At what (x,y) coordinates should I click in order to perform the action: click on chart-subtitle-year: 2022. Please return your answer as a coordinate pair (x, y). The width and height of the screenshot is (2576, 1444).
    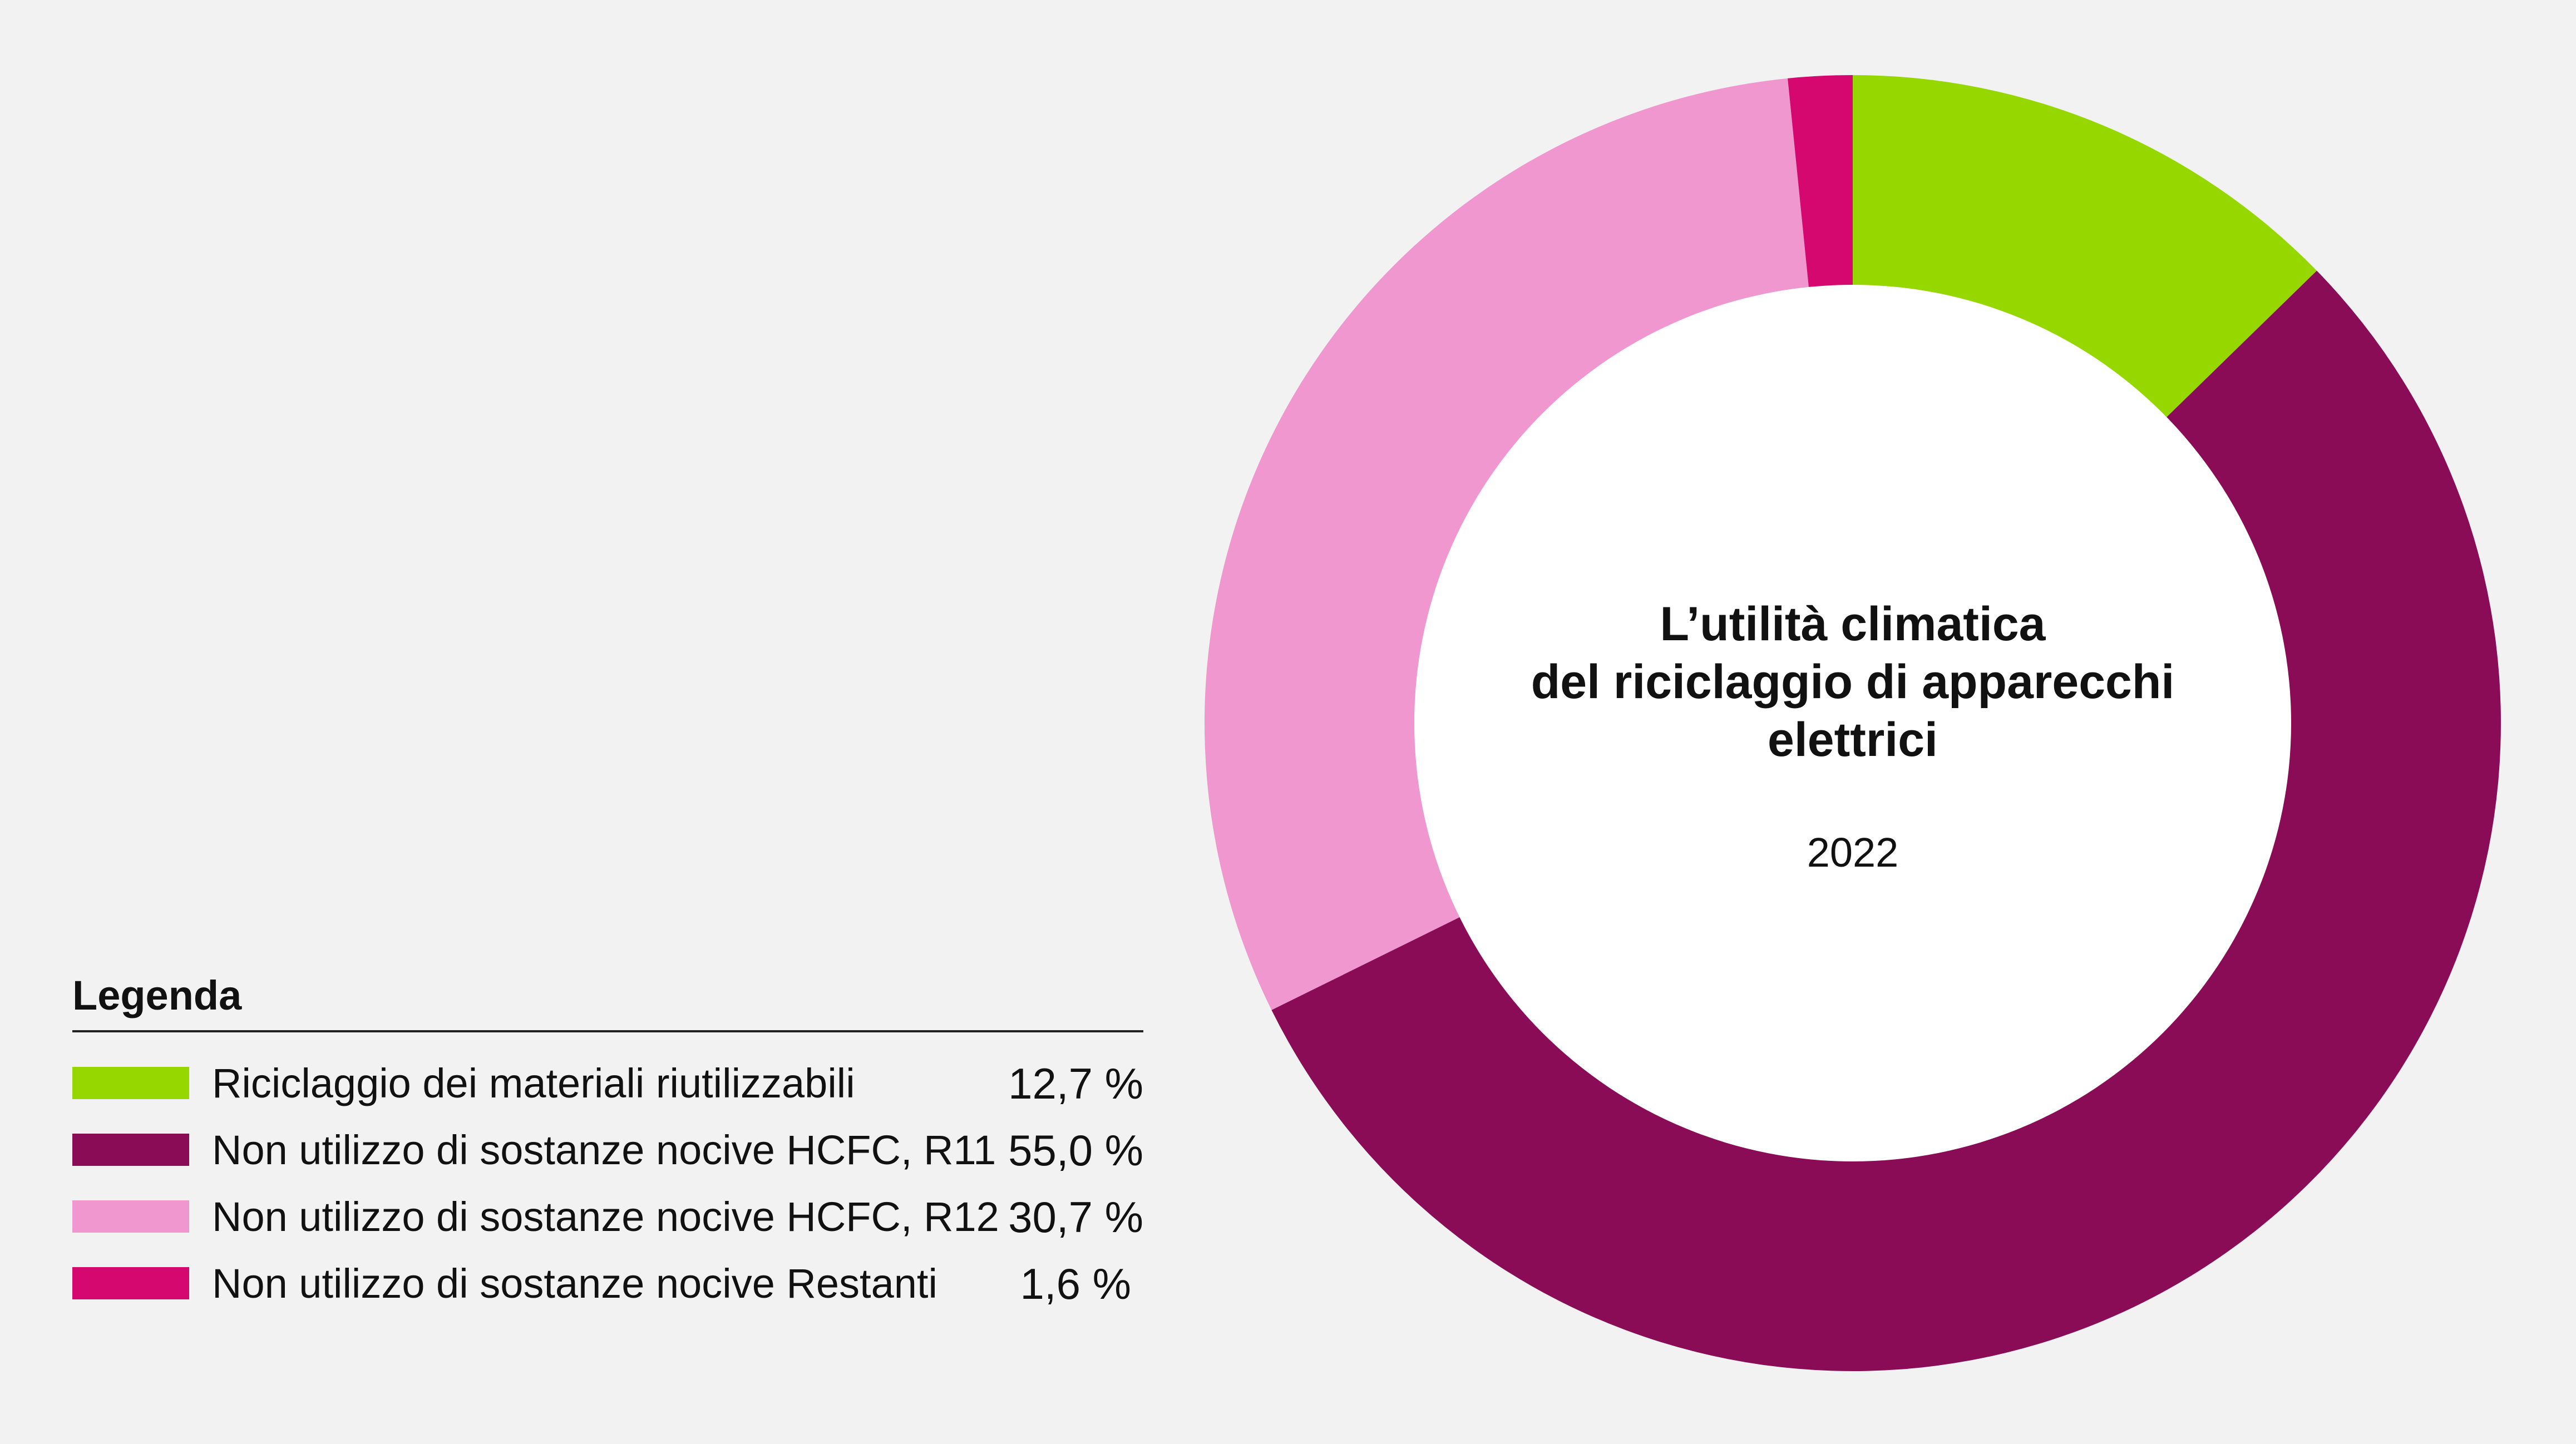
    Looking at the image, I should click on (1853, 852).